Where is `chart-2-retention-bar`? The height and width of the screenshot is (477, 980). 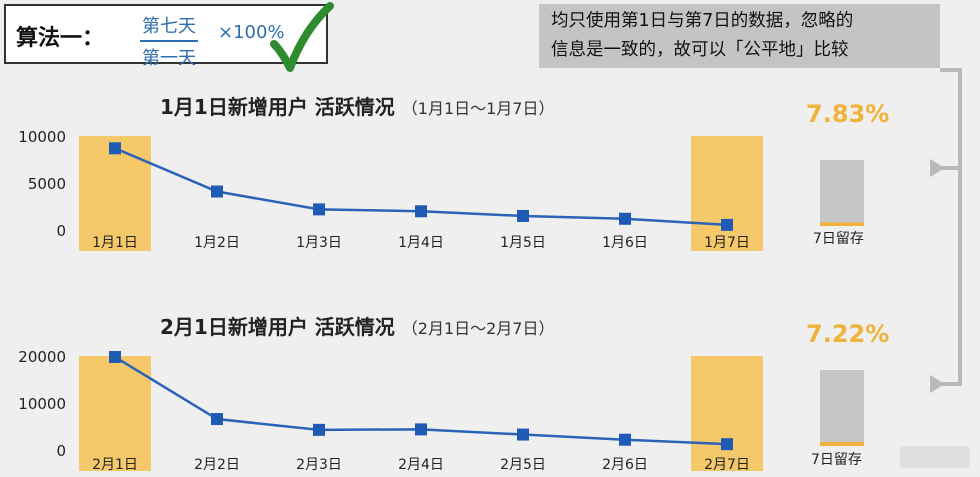 chart-2-retention-bar is located at coordinates (842, 408).